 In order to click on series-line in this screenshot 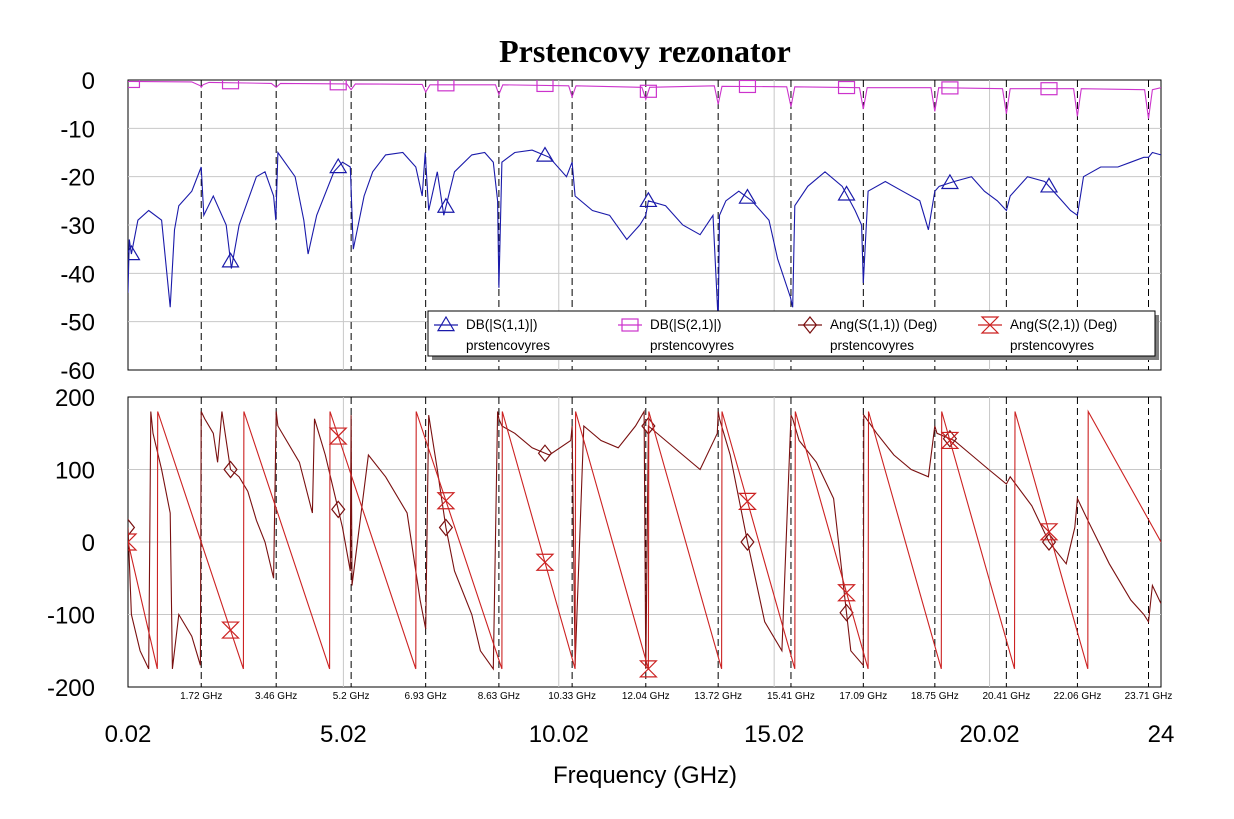, I will do `click(644, 99)`.